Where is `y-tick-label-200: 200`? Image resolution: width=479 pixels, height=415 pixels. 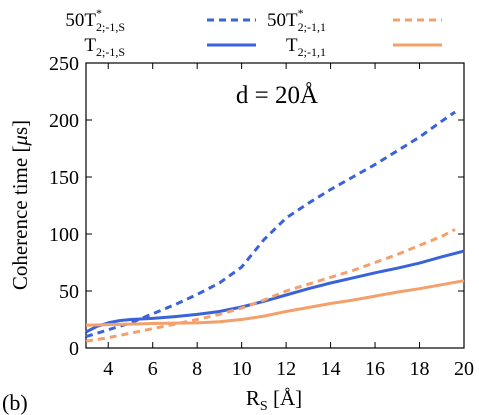
y-tick-label-200: 200 is located at coordinates (64, 121).